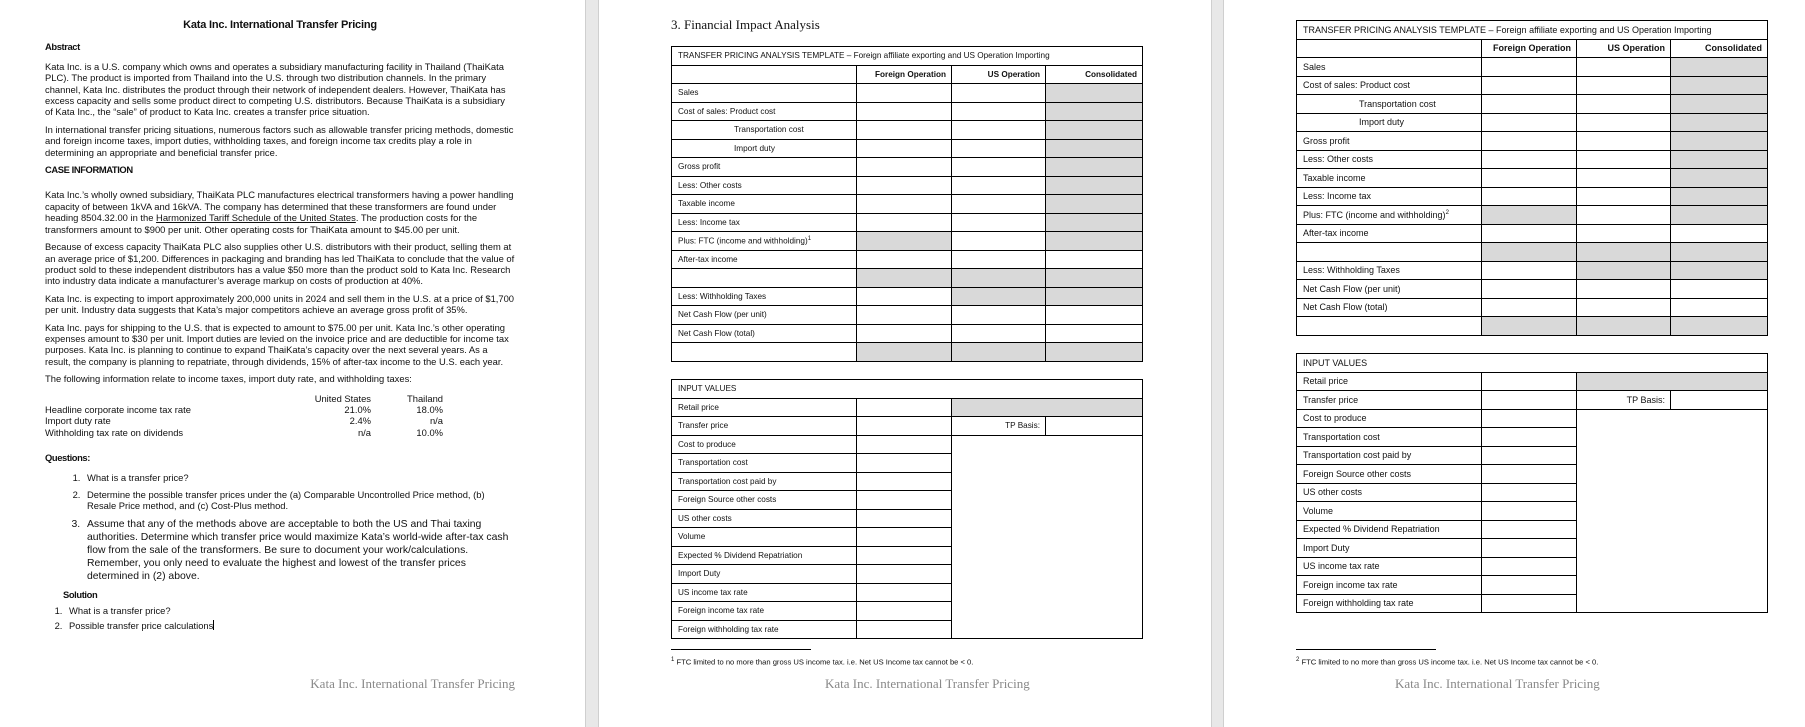 This screenshot has width=1805, height=727. Describe the element at coordinates (1447, 212) in the screenshot. I see `footnote-ref: 2` at that location.